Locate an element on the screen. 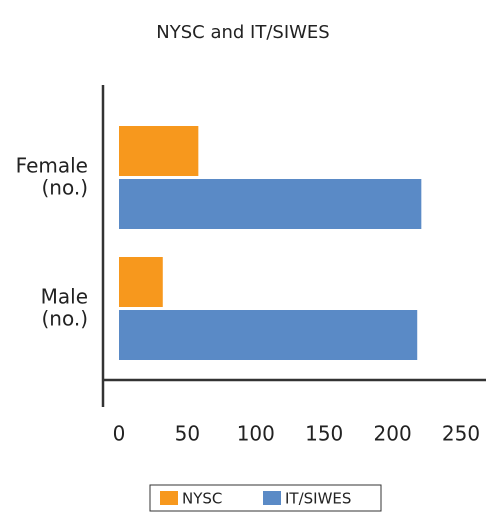 The height and width of the screenshot is (513, 486). legend-label: IT/SIWES is located at coordinates (318, 499).